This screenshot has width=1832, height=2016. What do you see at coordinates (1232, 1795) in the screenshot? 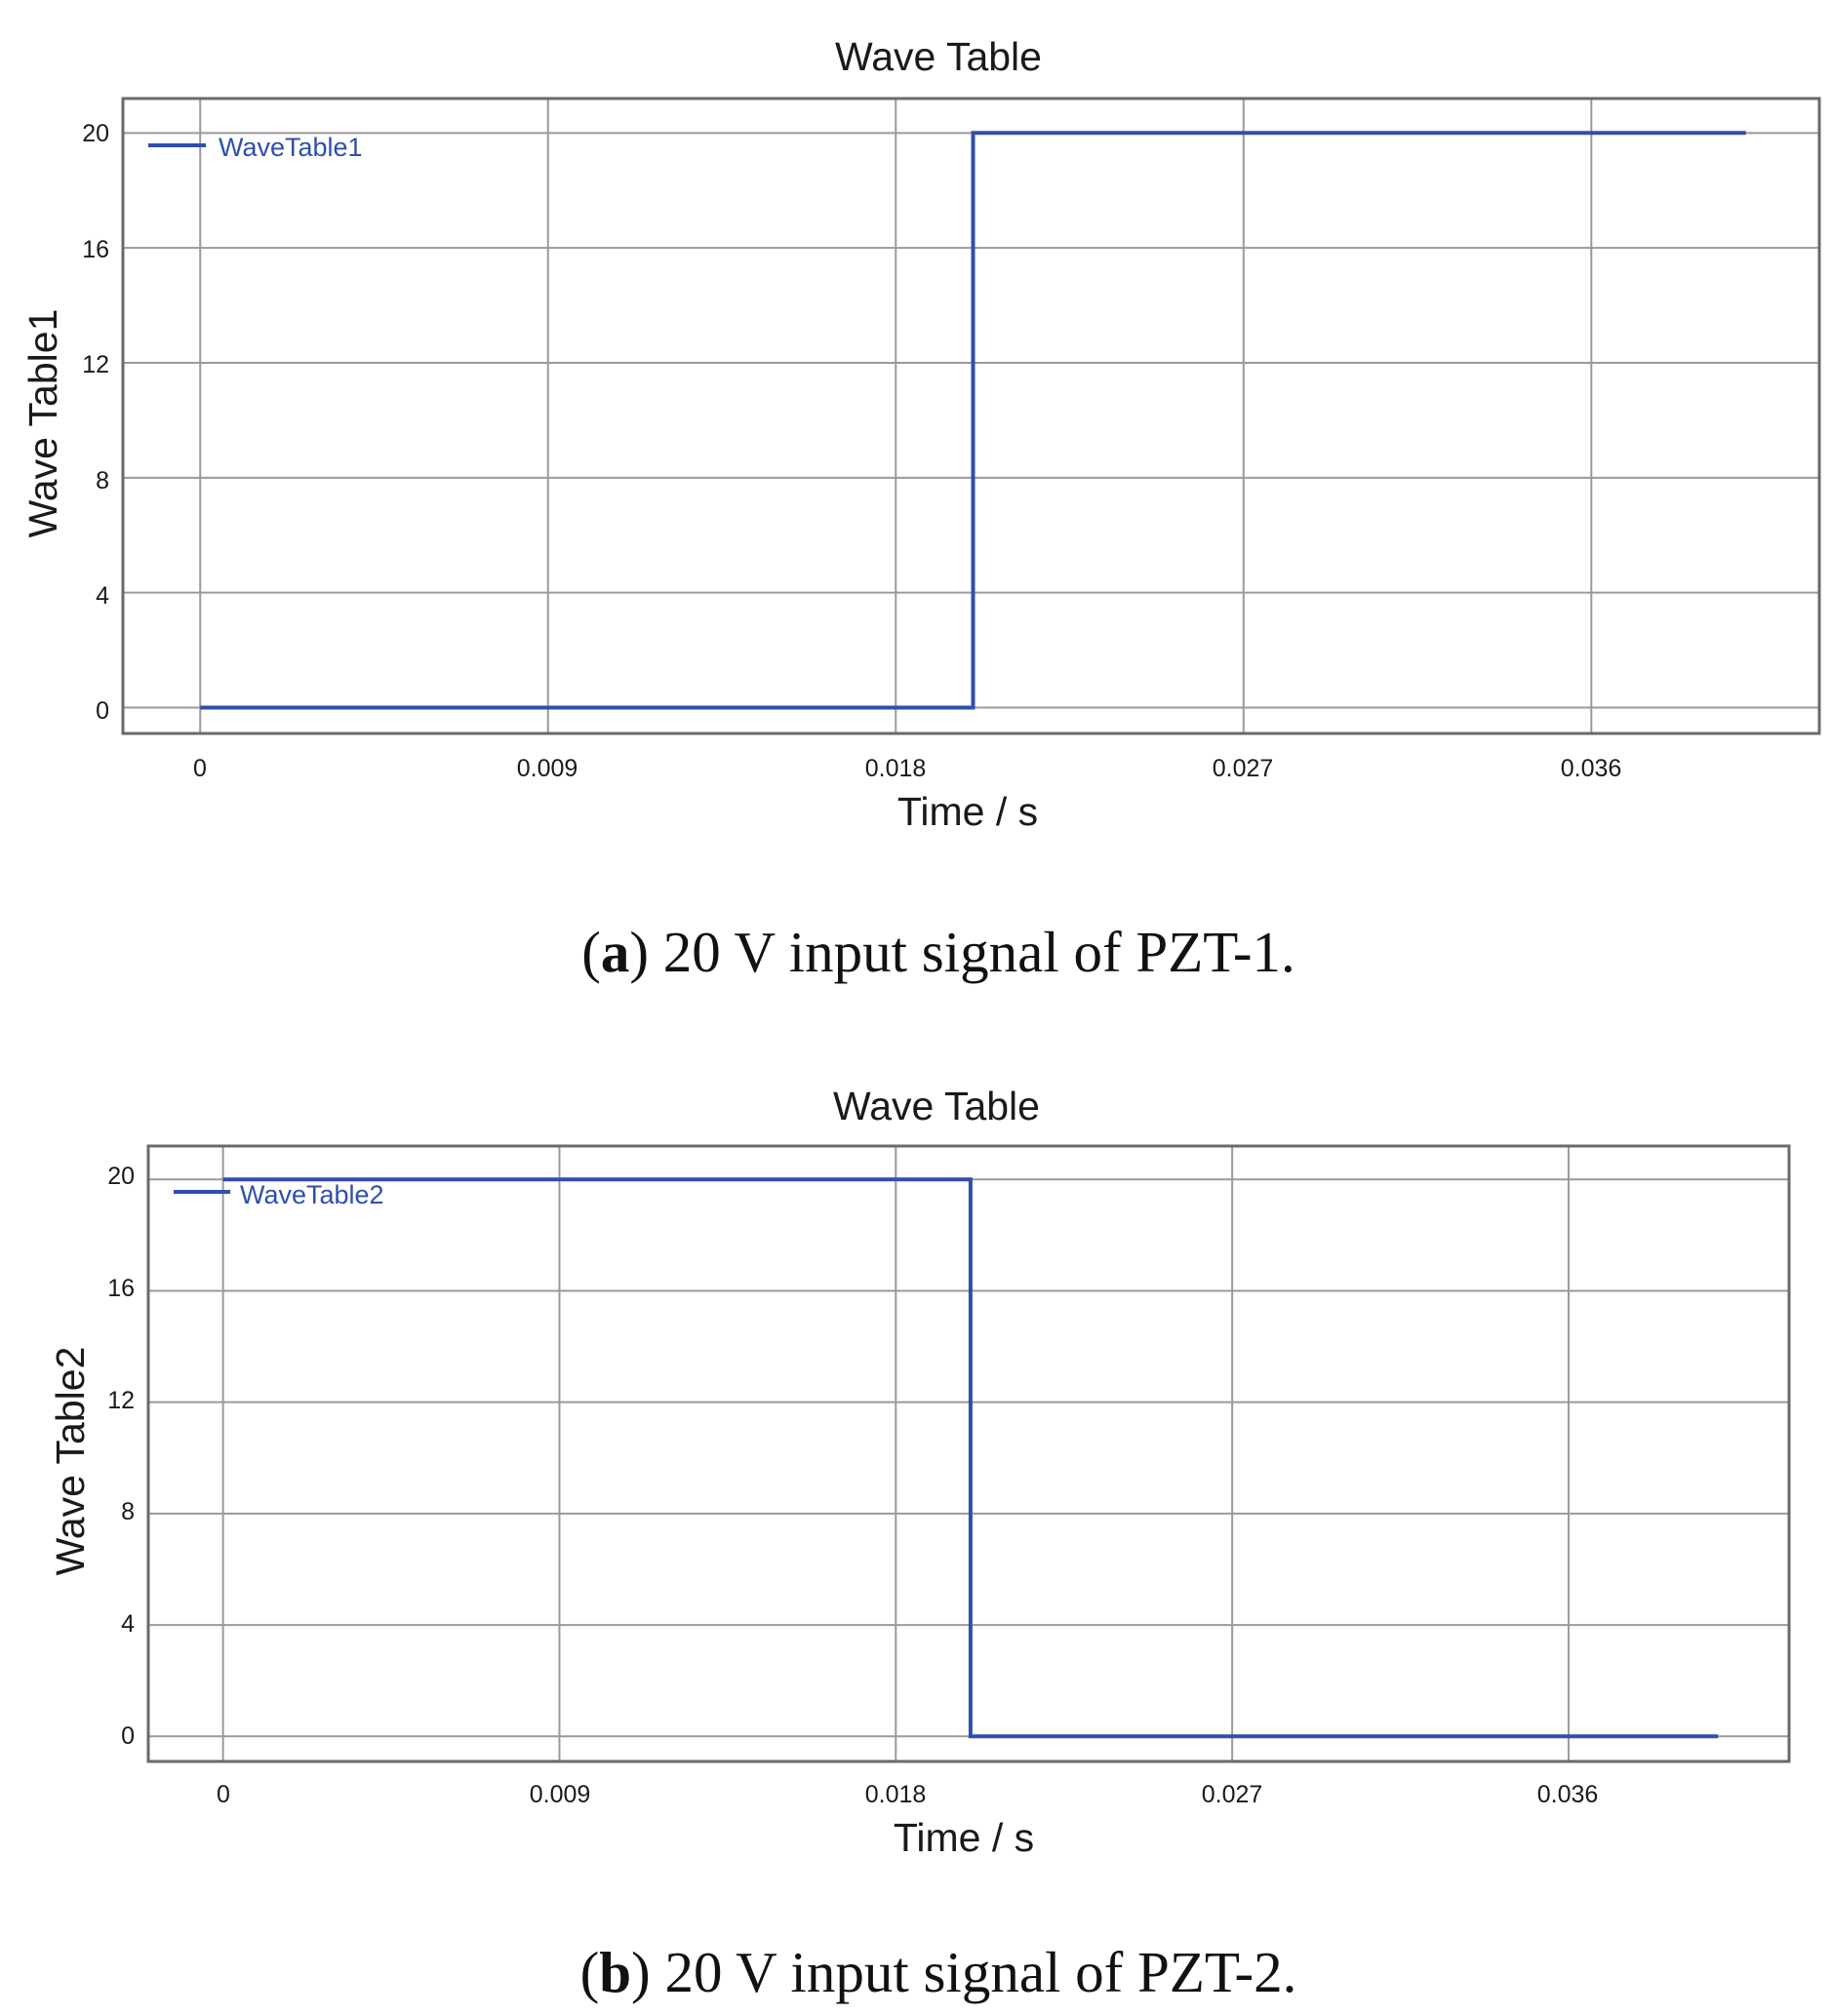
I see `chart-b-xtick-0.027: 0.027` at bounding box center [1232, 1795].